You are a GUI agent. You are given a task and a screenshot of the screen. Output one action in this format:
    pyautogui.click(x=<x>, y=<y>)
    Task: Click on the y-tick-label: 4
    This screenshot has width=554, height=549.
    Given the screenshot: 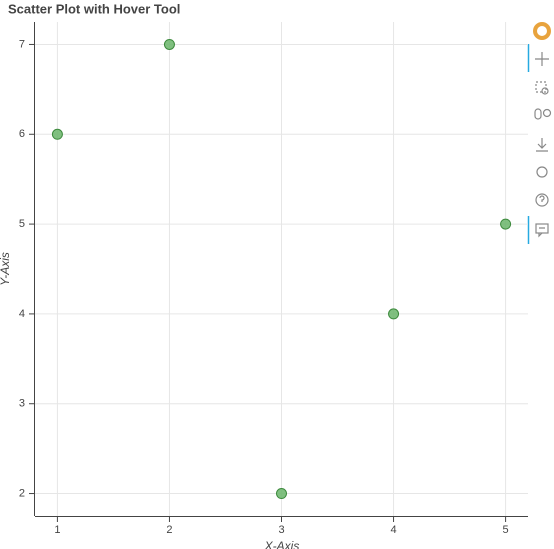 What is the action you would take?
    pyautogui.click(x=22, y=314)
    